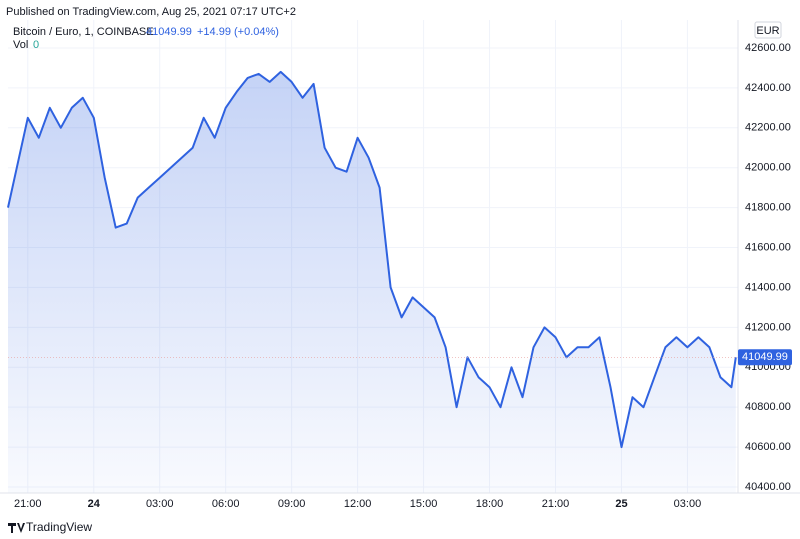 The height and width of the screenshot is (539, 800). Describe the element at coordinates (768, 48) in the screenshot. I see `y-tick-label: 42600.00` at that location.